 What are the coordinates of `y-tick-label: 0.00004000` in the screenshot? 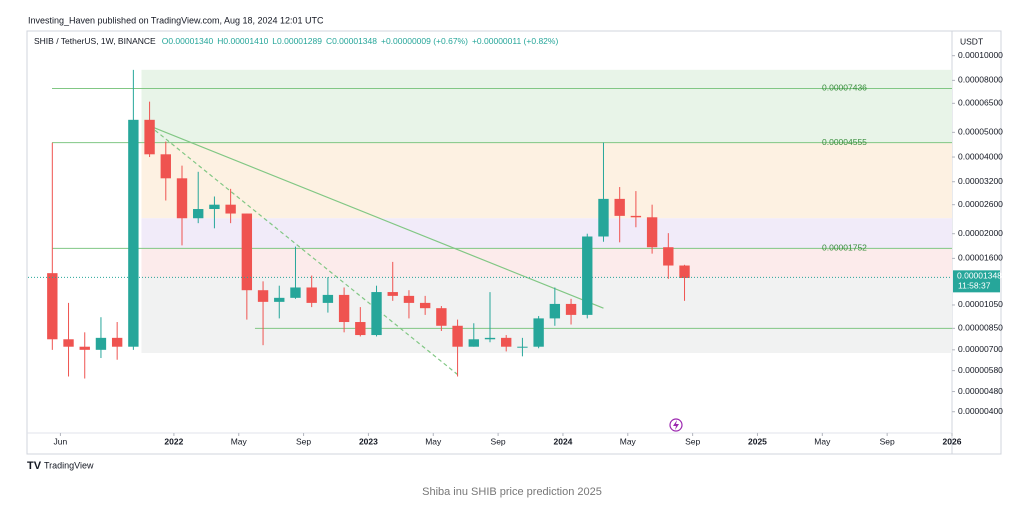 It's located at (980, 156).